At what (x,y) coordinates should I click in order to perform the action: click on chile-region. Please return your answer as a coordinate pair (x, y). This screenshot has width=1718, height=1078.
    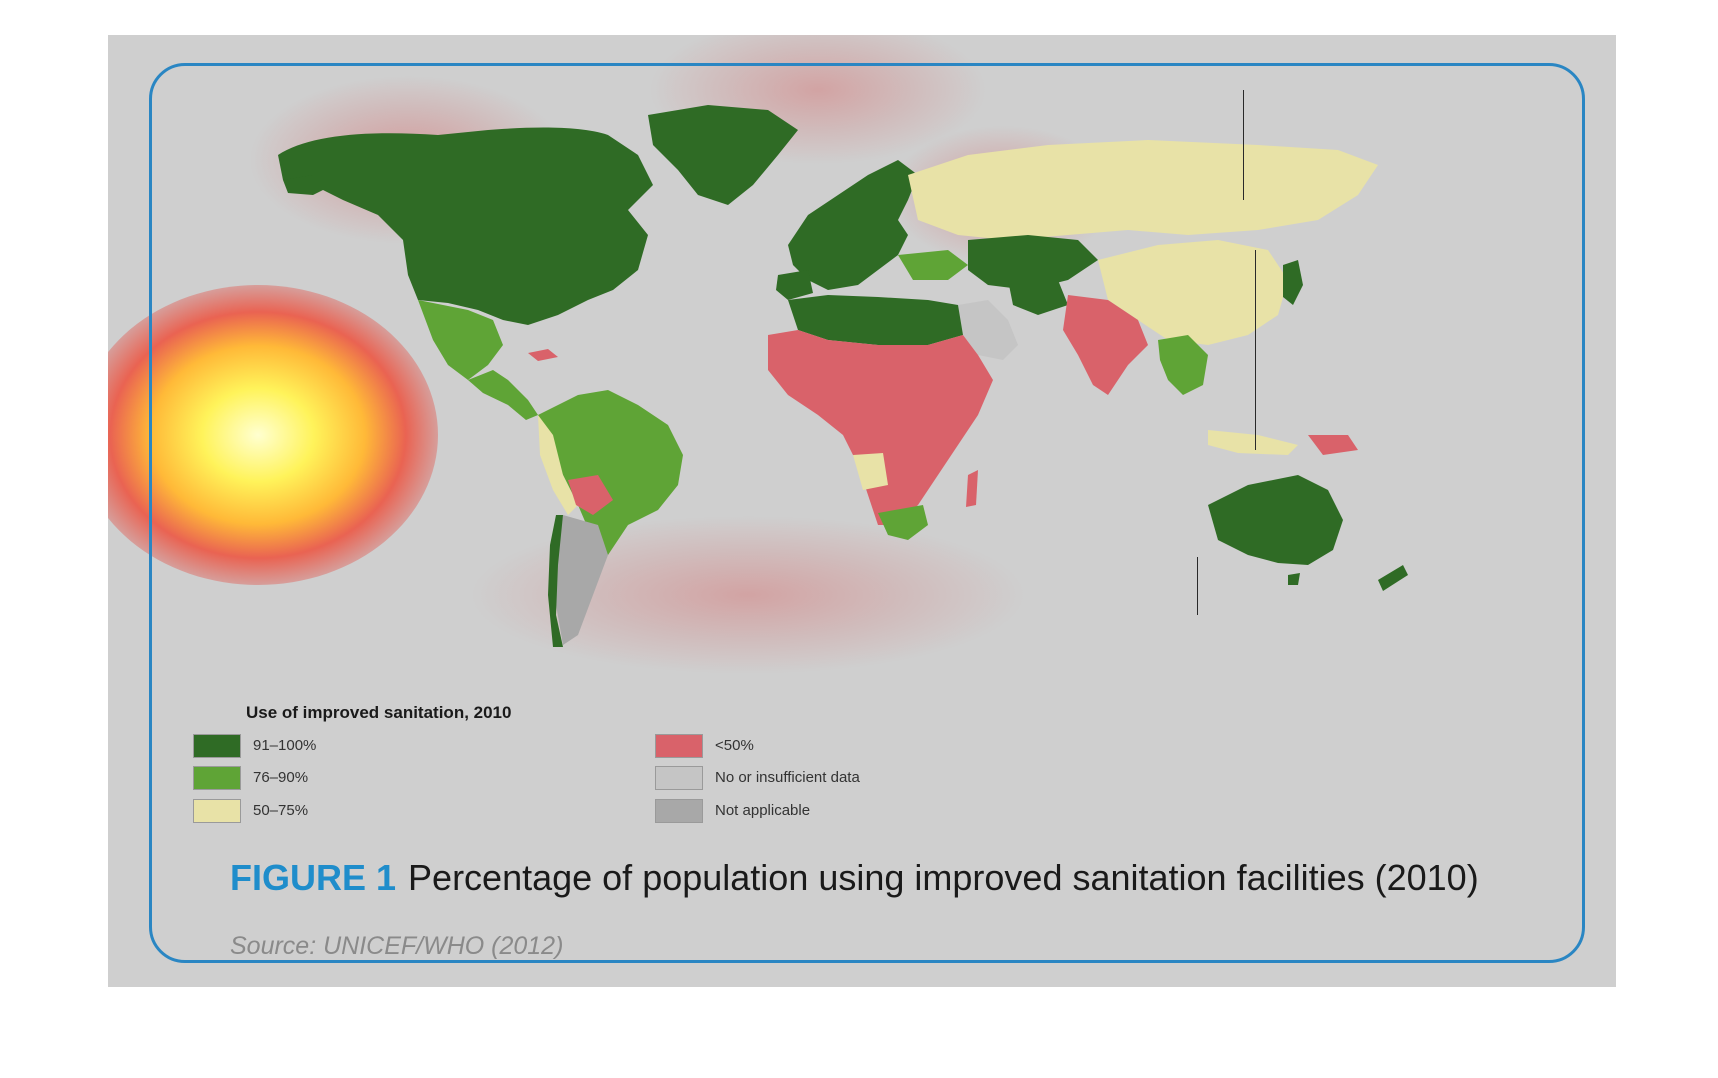
    Looking at the image, I should click on (555, 581).